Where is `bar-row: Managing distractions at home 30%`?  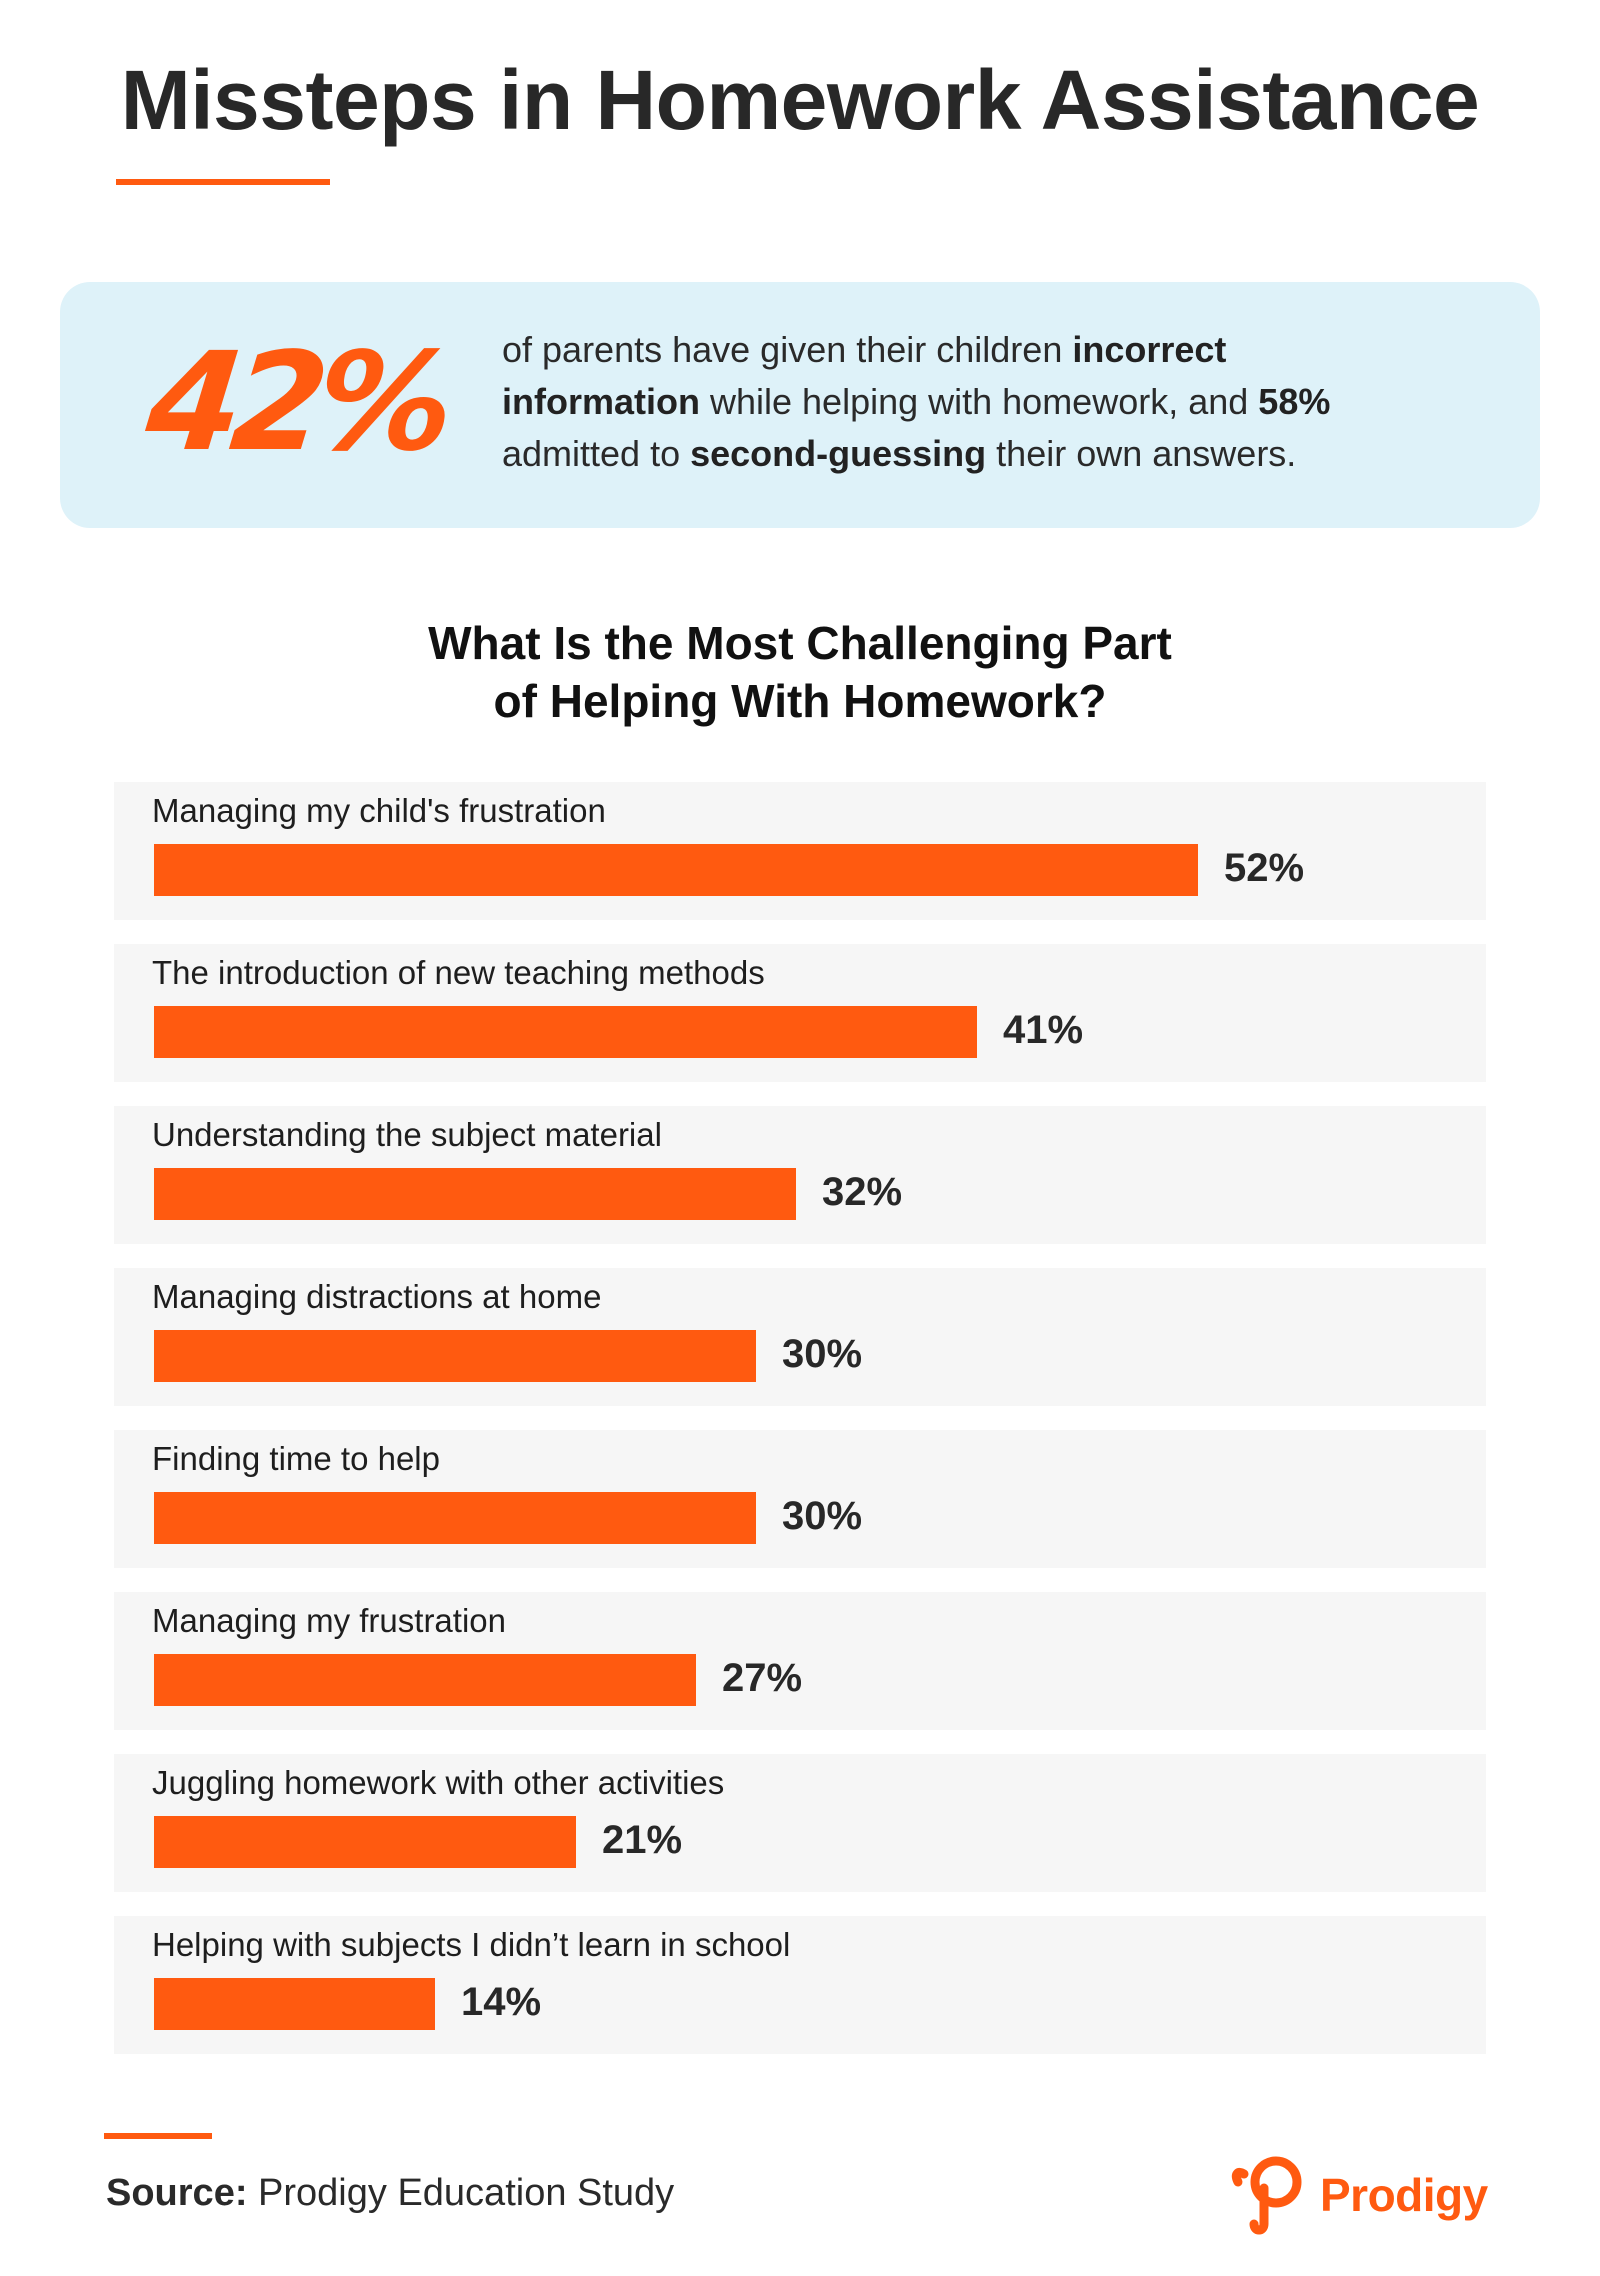 bar-row: Managing distractions at home 30% is located at coordinates (800, 1337).